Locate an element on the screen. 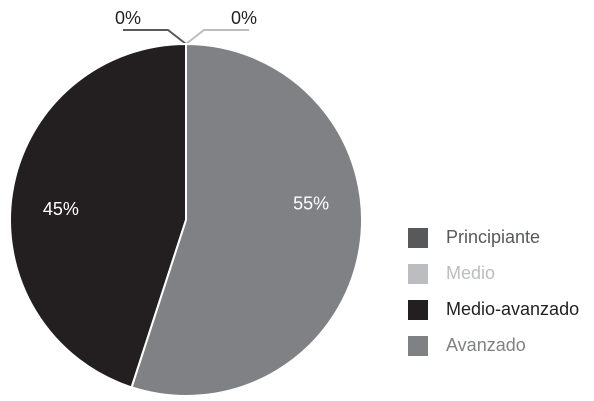 The image size is (594, 401). data-label: 45% is located at coordinates (61, 209).